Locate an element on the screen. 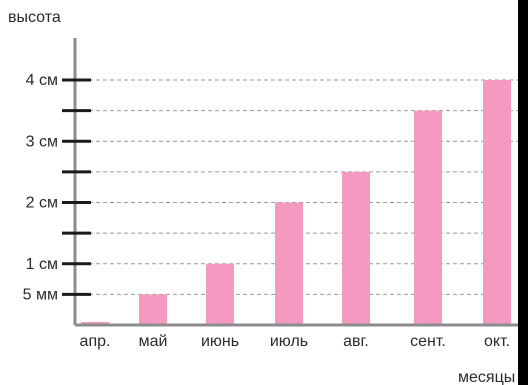 This screenshot has width=528, height=385. y-tick-labels: 5 мм 1 см 2 см 3 см 4 см is located at coordinates (40, 187).